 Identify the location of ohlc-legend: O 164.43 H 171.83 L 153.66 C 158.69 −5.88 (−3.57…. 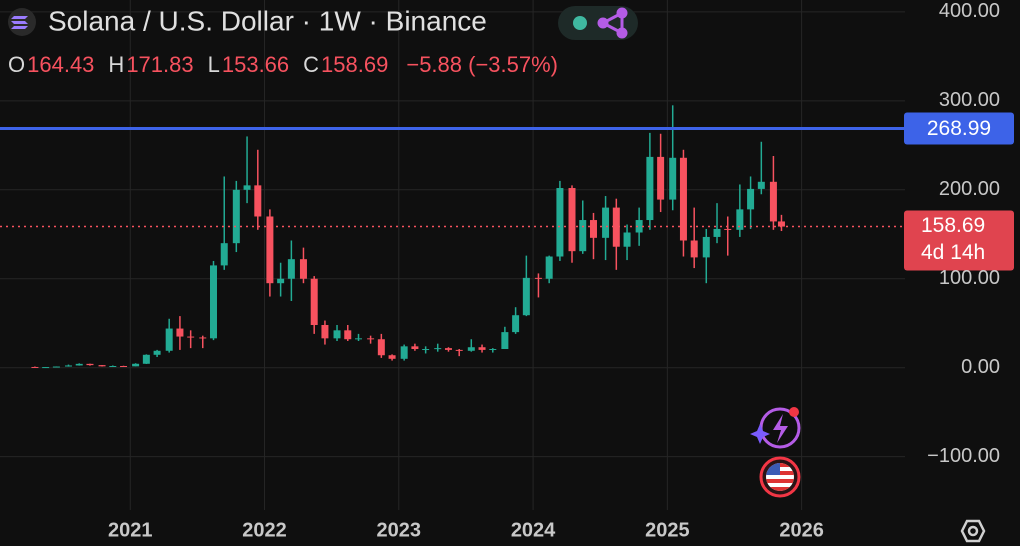
(283, 64).